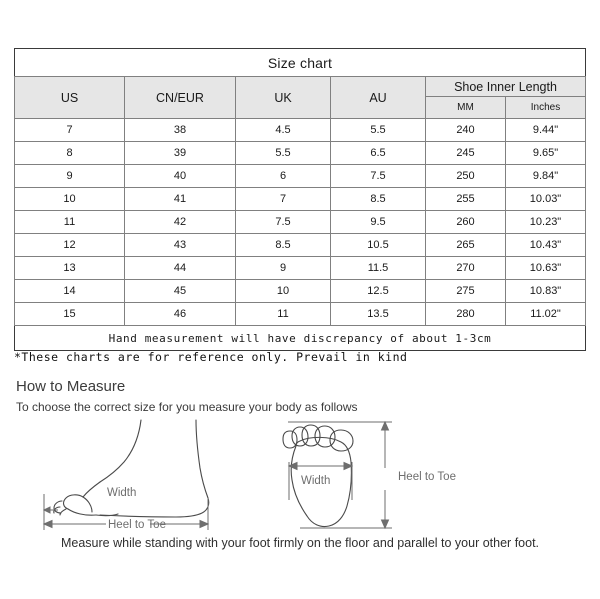 This screenshot has width=600, height=599. What do you see at coordinates (378, 153) in the screenshot?
I see `cell-au: 6.5` at bounding box center [378, 153].